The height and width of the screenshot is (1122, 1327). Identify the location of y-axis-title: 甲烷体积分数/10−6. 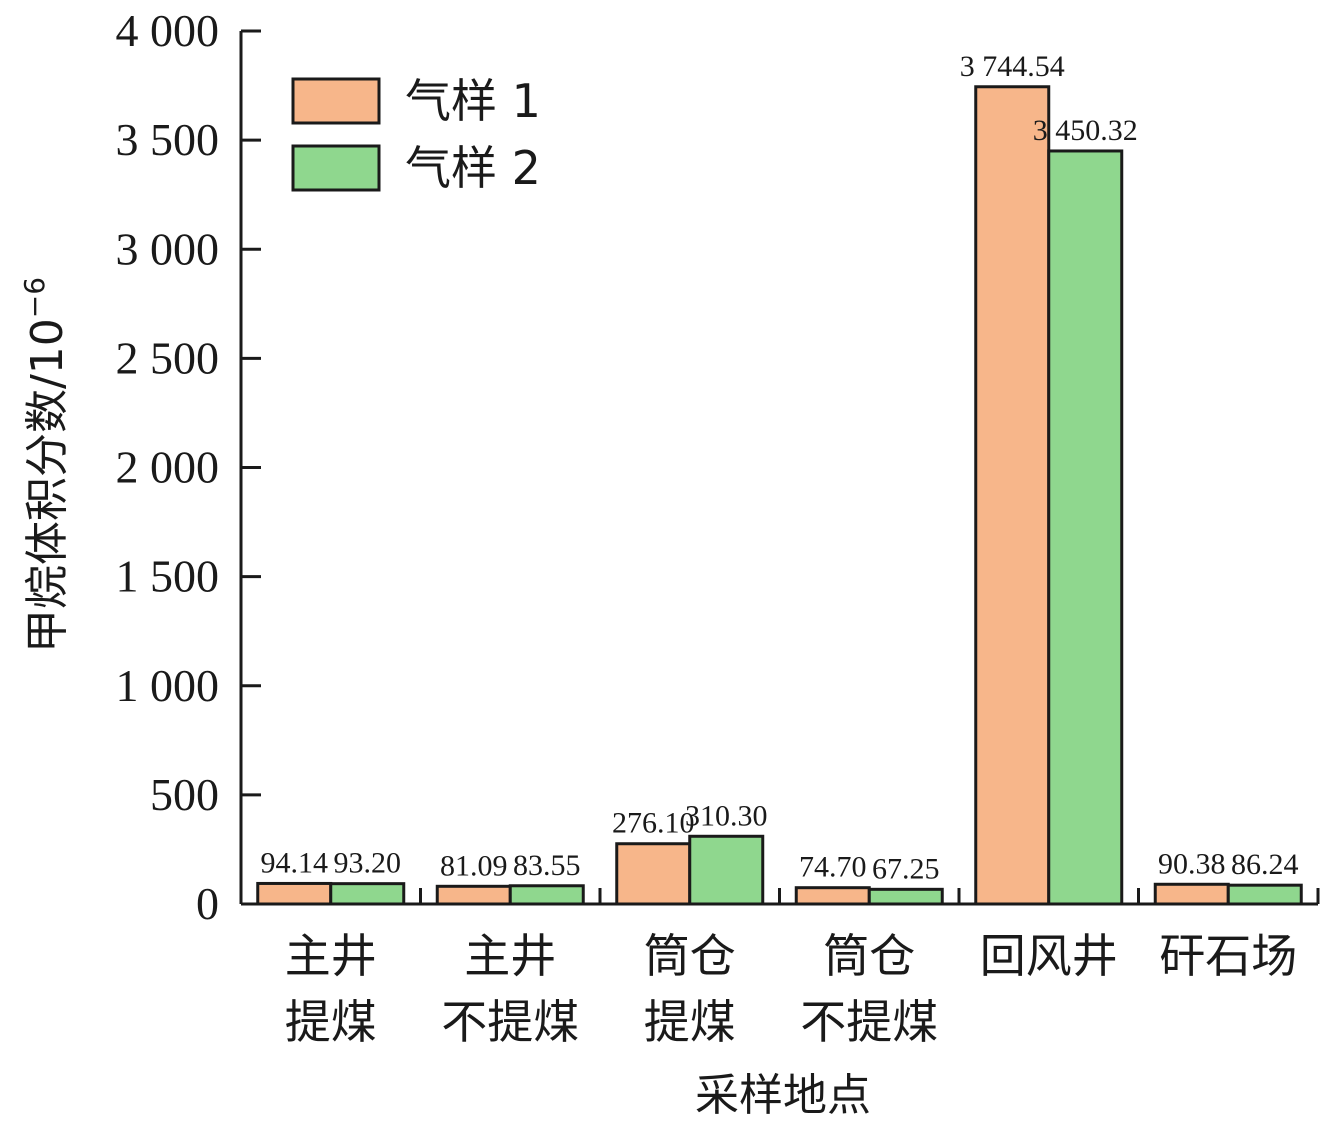
(45, 465).